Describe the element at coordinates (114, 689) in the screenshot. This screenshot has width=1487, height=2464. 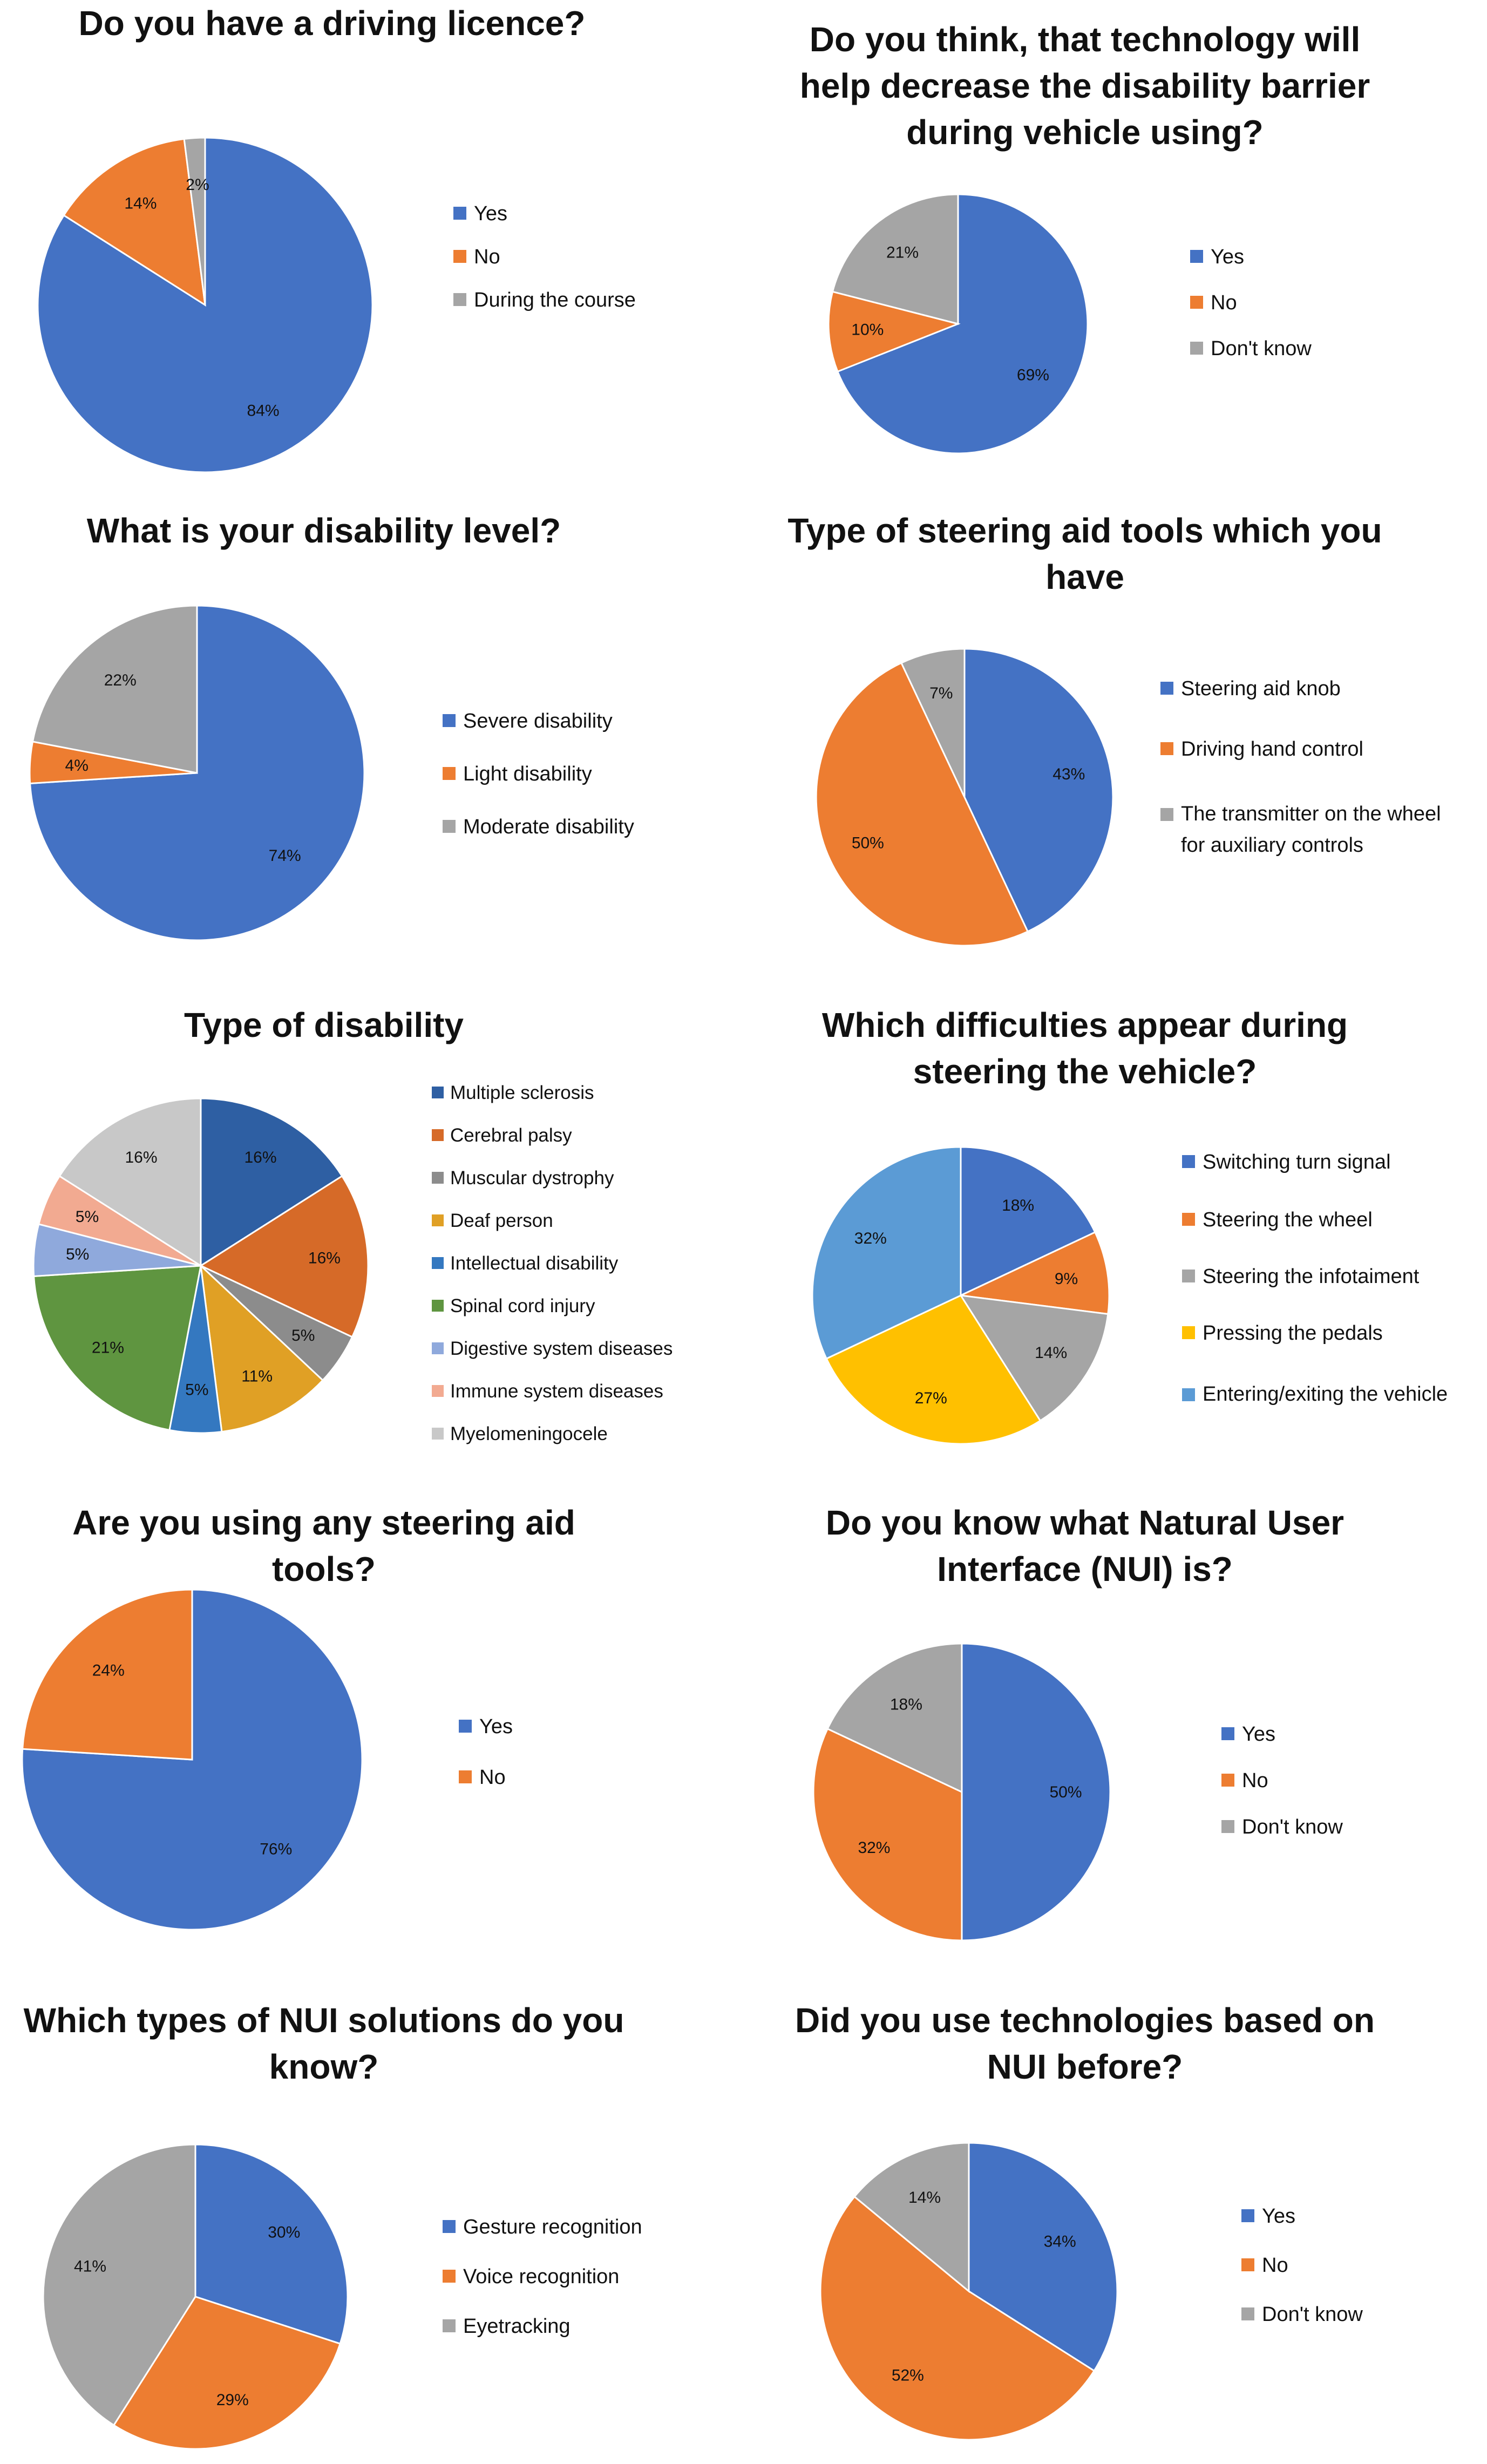
I see `pie-slice-moderate-disability` at that location.